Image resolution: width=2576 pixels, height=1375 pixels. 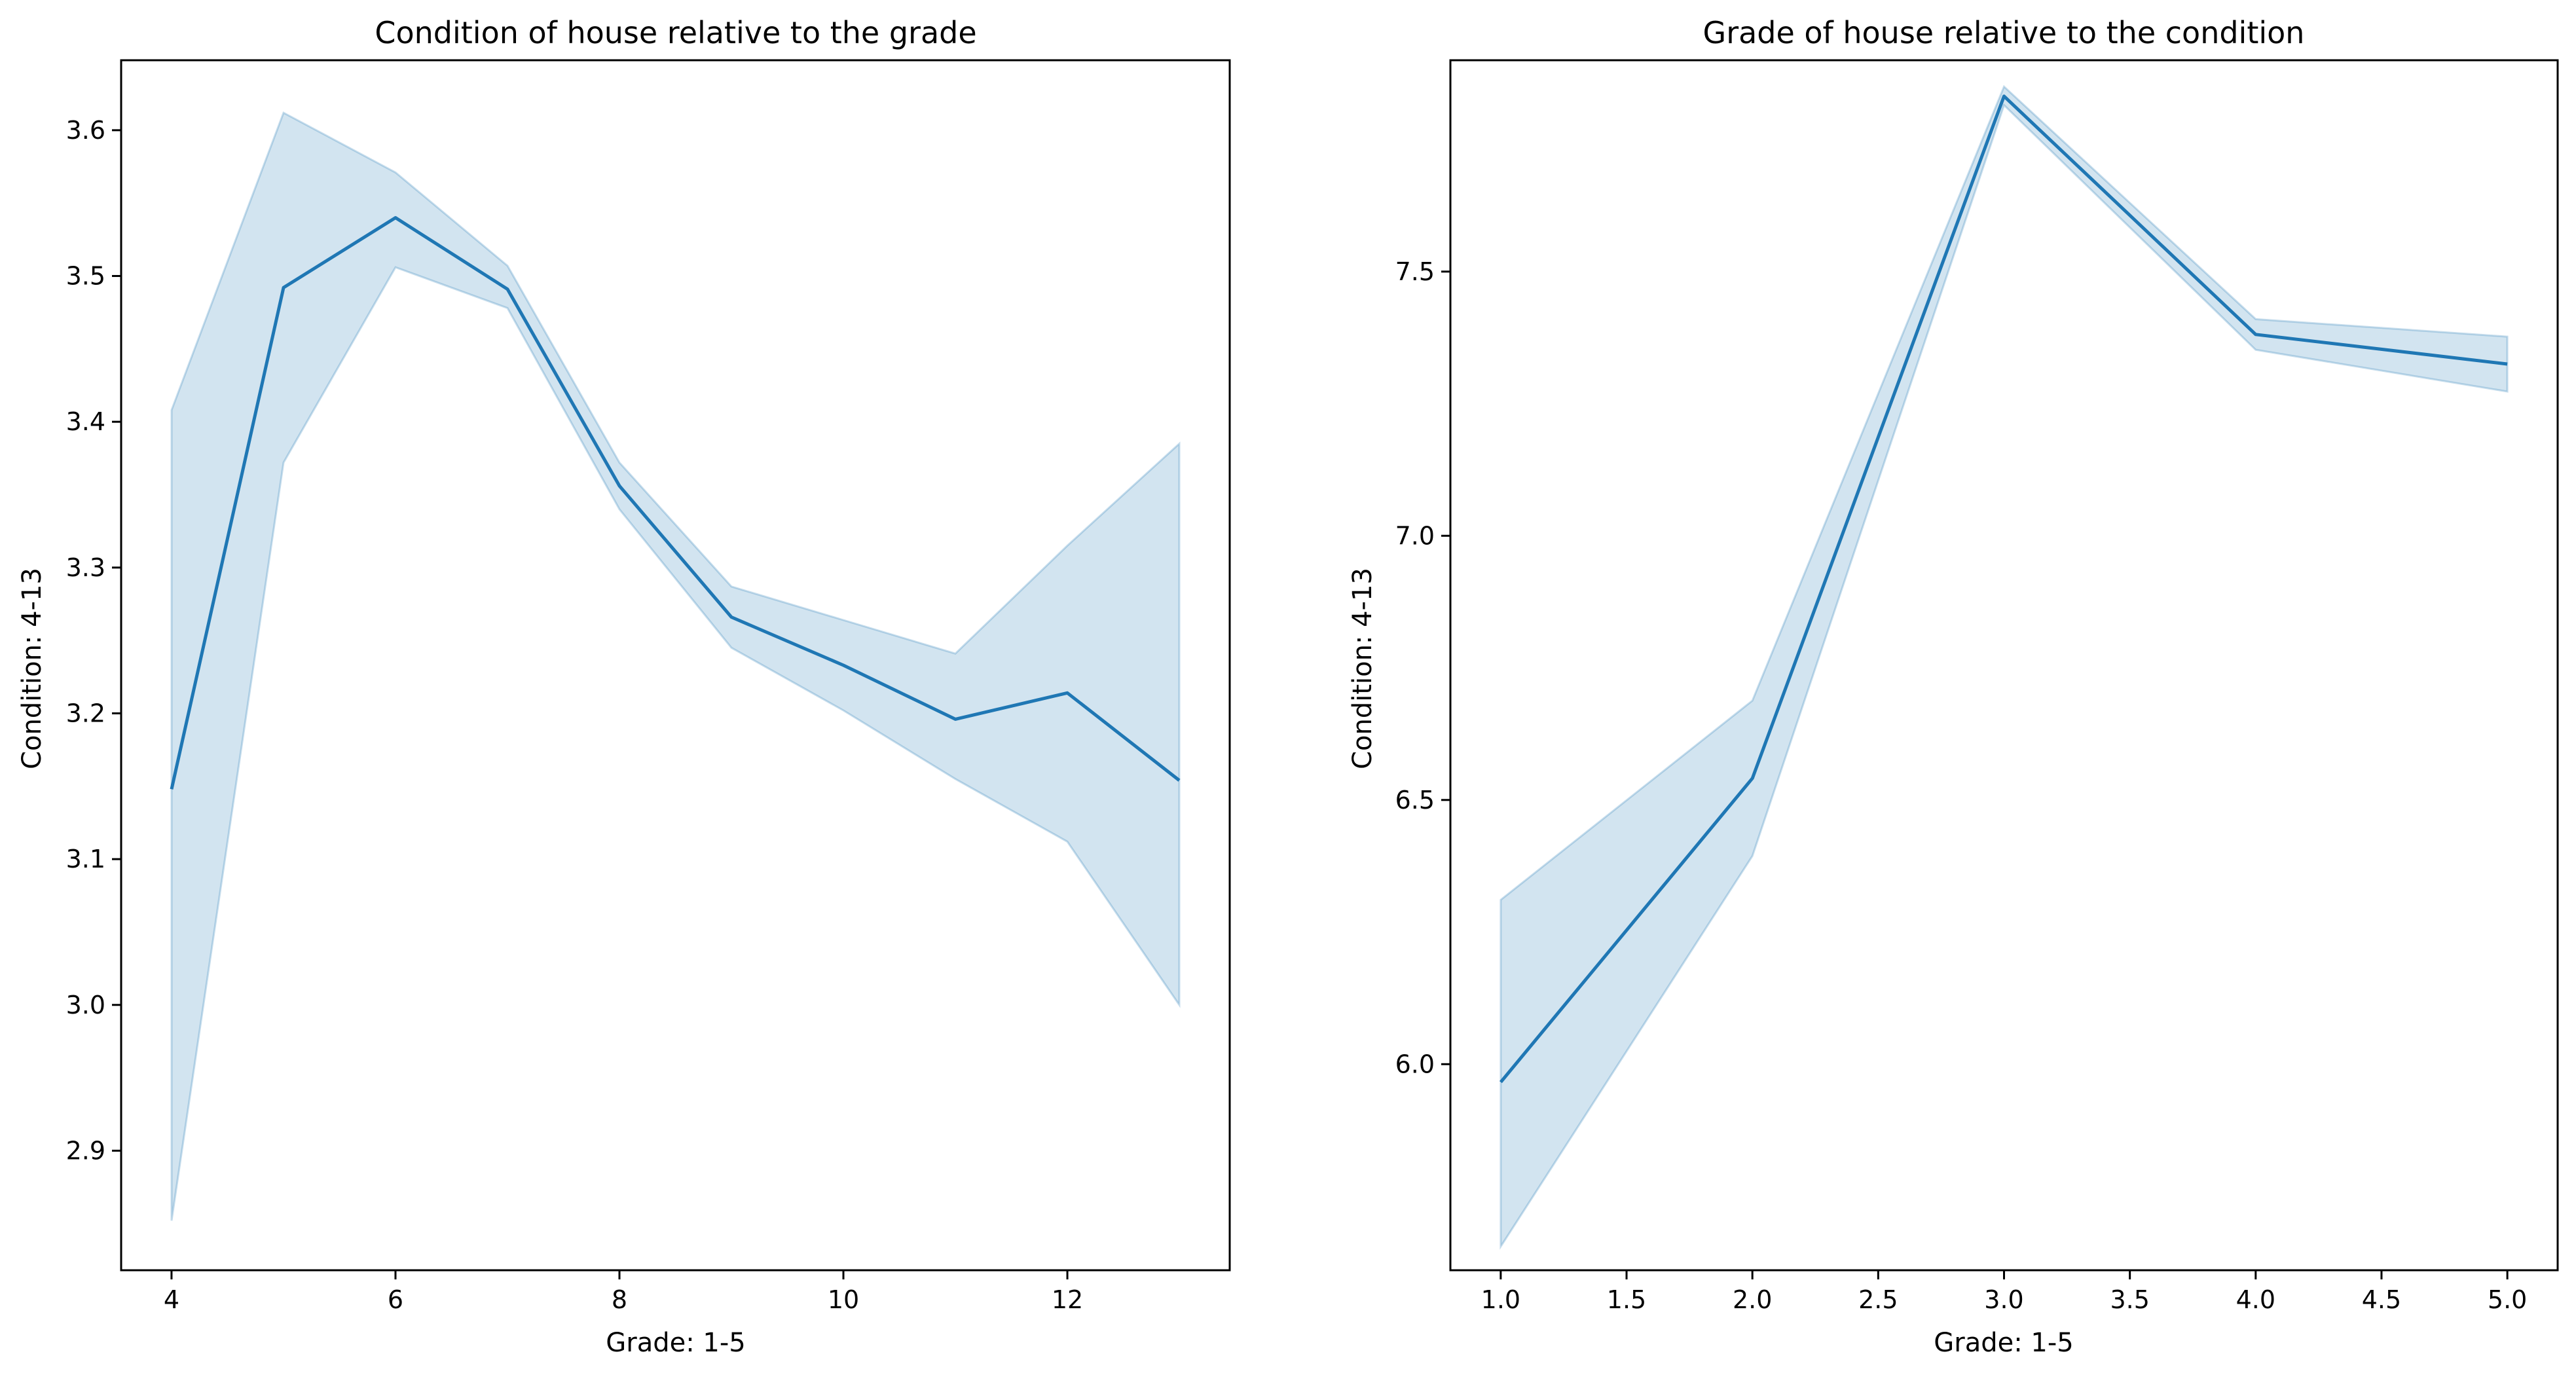 I want to click on right-chart-y-tick-label: 7.0, so click(x=1415, y=535).